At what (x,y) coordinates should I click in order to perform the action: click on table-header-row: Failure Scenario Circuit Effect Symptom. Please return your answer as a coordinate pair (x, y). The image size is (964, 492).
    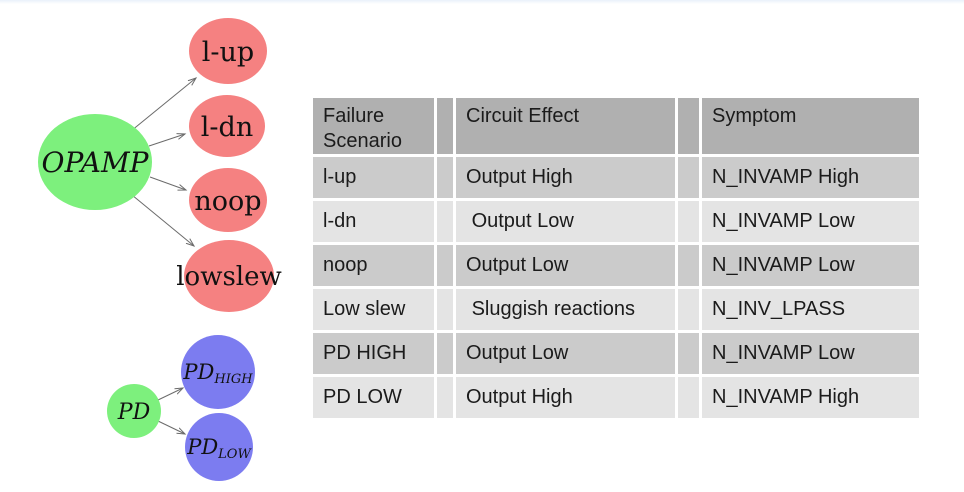
    Looking at the image, I should click on (616, 126).